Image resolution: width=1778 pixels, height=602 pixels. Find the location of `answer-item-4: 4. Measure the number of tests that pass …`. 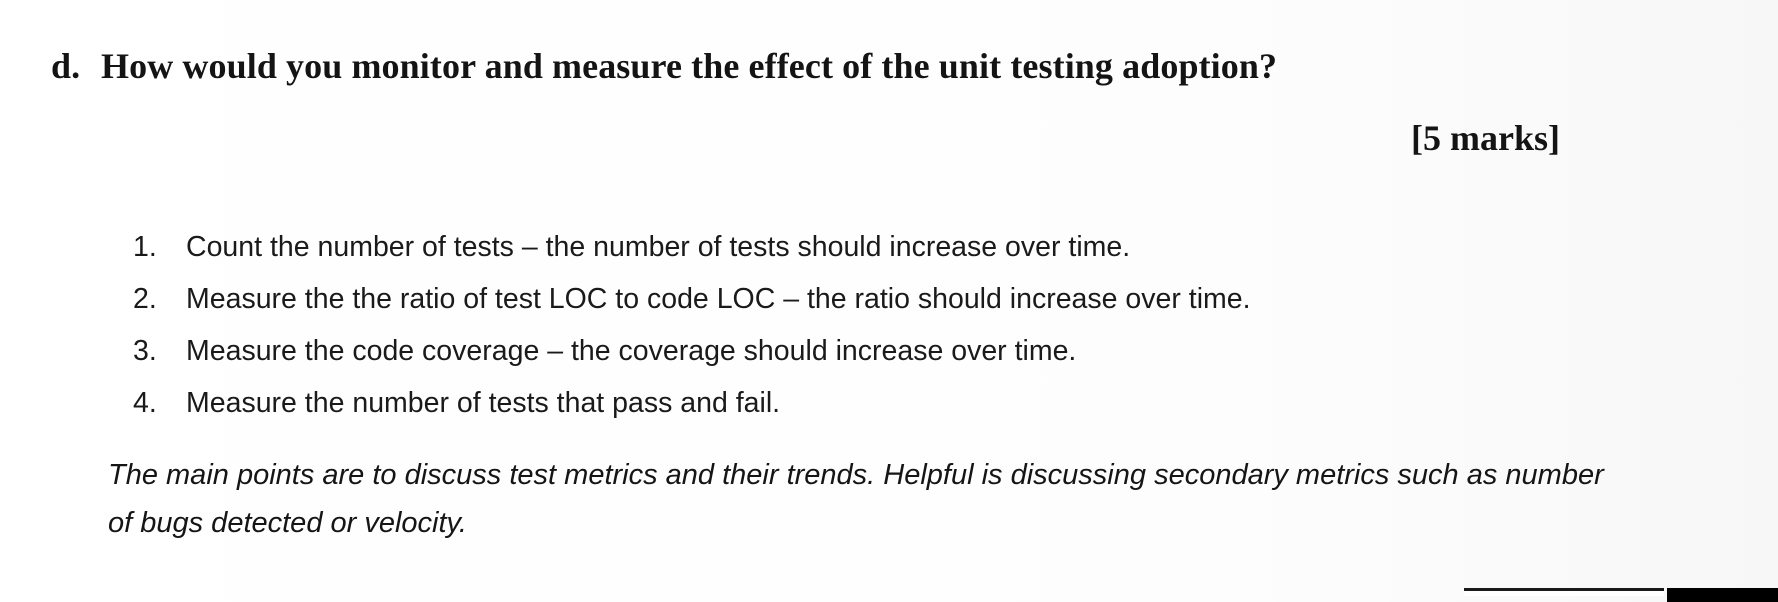

answer-item-4: 4. Measure the number of tests that pass … is located at coordinates (692, 403).